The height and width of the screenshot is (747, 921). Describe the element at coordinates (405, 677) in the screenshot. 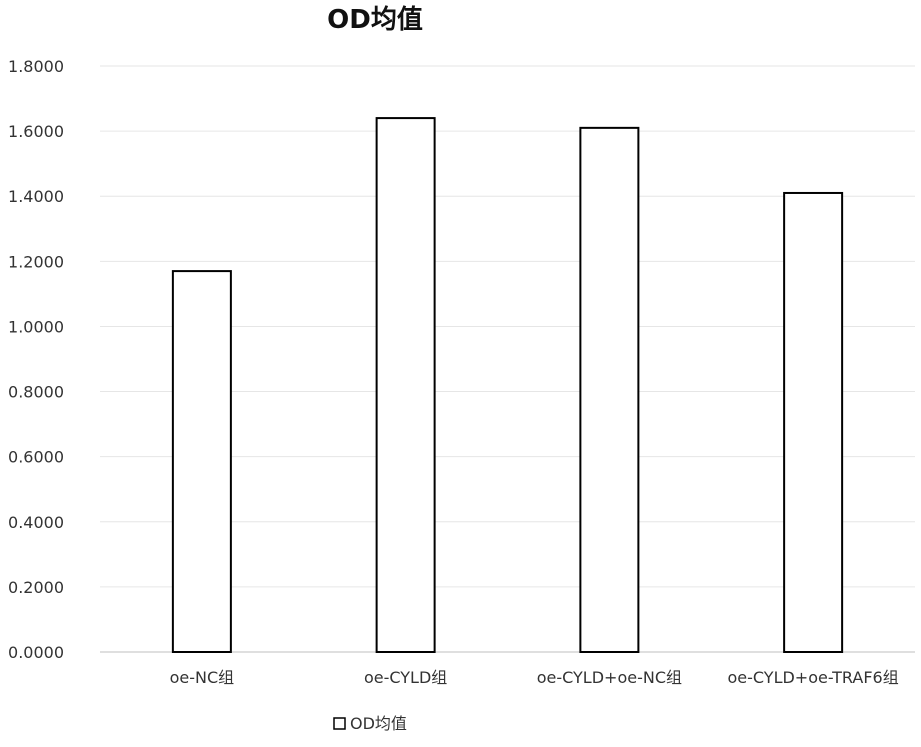

I see `x-tick-label: oe-CYLD组` at that location.